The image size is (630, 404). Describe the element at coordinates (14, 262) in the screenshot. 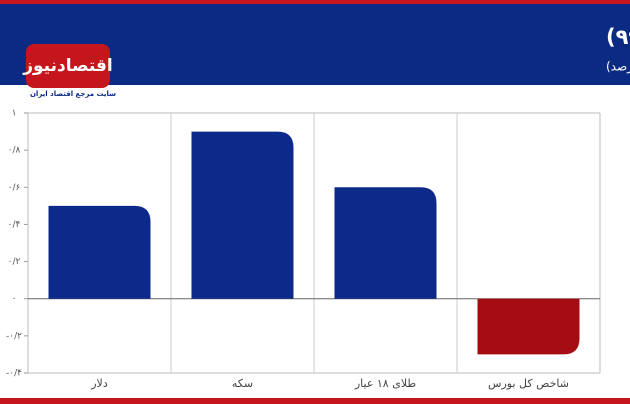

I see `y-tick-label: ۰/۲` at that location.